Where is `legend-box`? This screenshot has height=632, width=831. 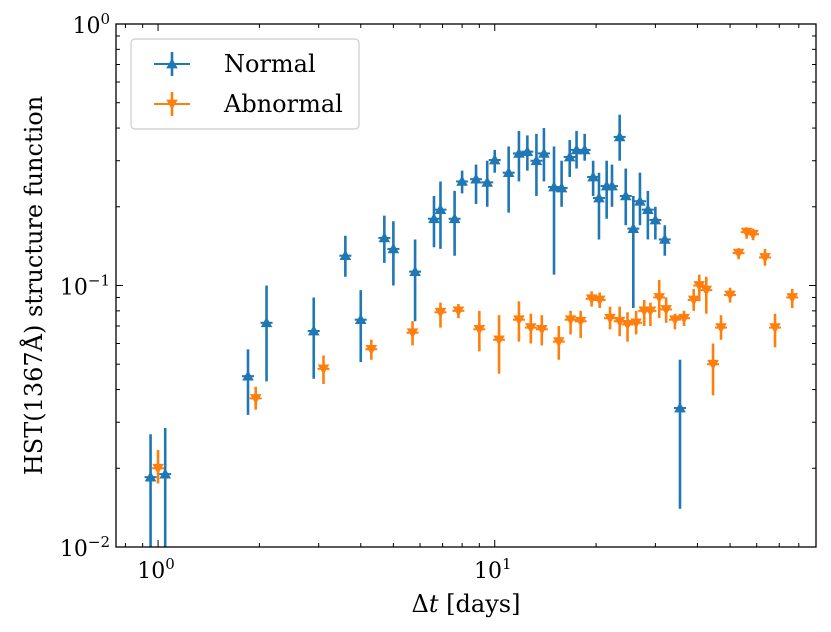
legend-box is located at coordinates (245, 84).